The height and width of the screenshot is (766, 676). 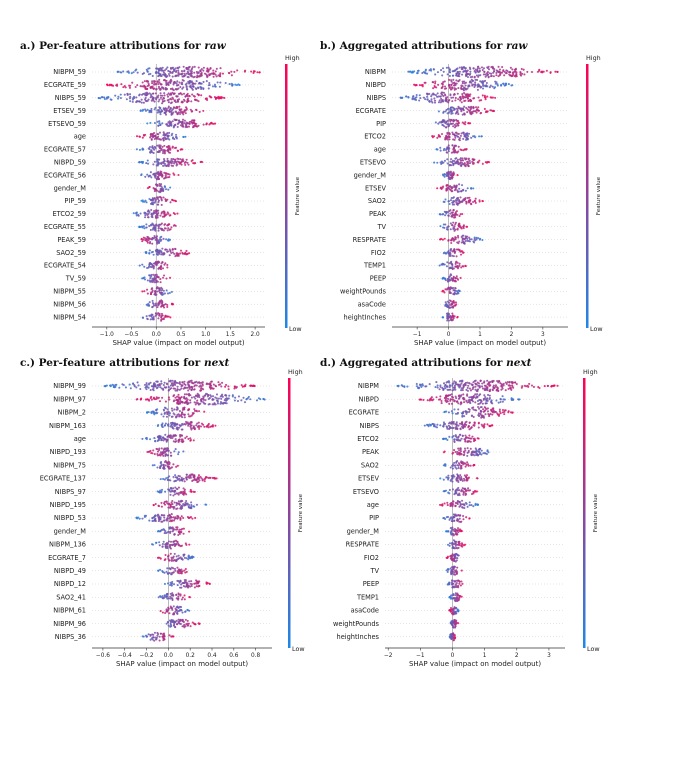 What do you see at coordinates (234, 656) in the screenshot?
I see `x-tick-label: 0.6` at bounding box center [234, 656].